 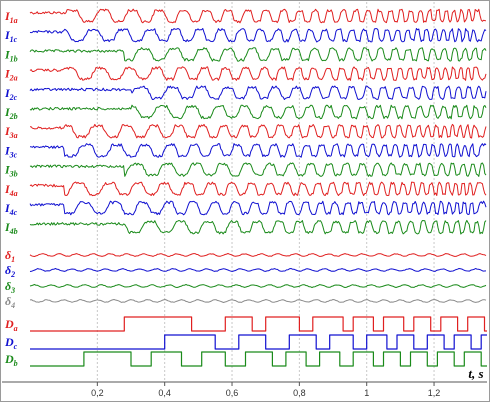 What do you see at coordinates (11, 325) in the screenshot?
I see `series-label-Da: Da` at bounding box center [11, 325].